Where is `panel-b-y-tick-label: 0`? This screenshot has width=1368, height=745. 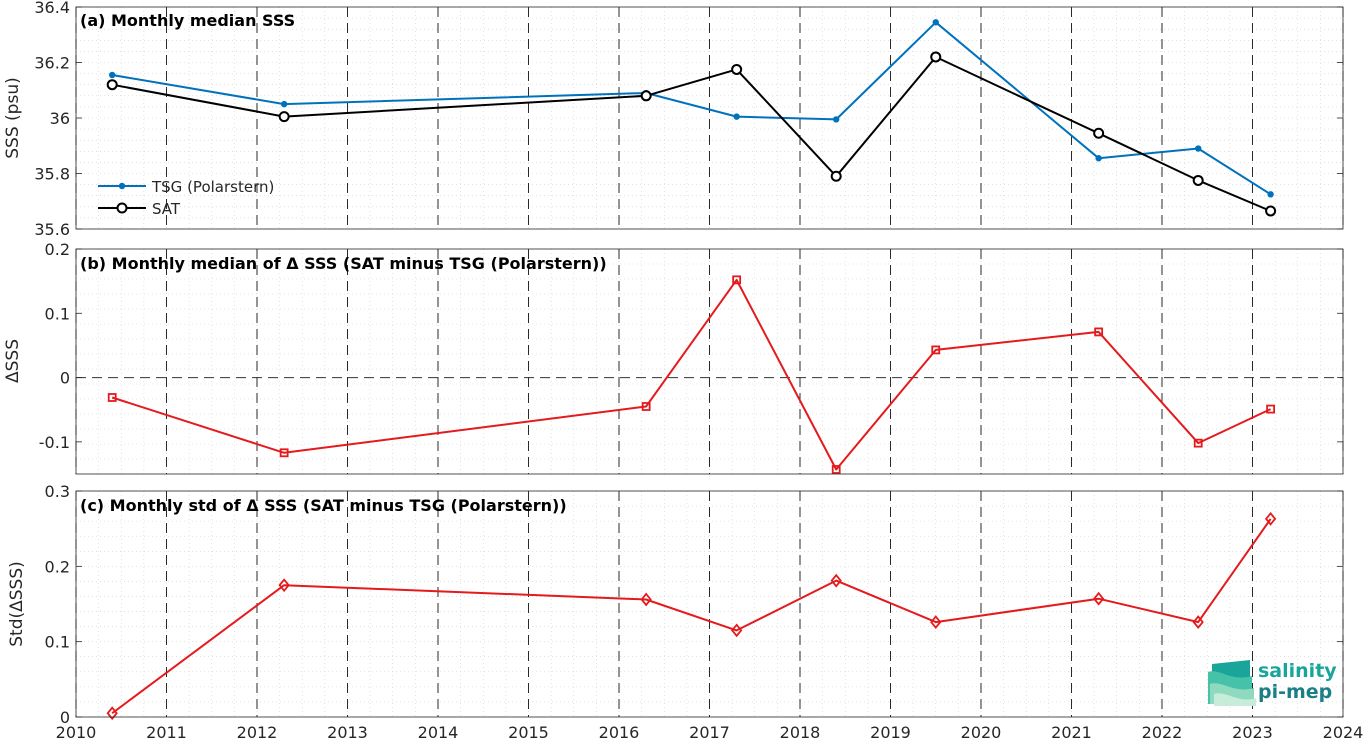
panel-b-y-tick-label: 0 is located at coordinates (65, 378).